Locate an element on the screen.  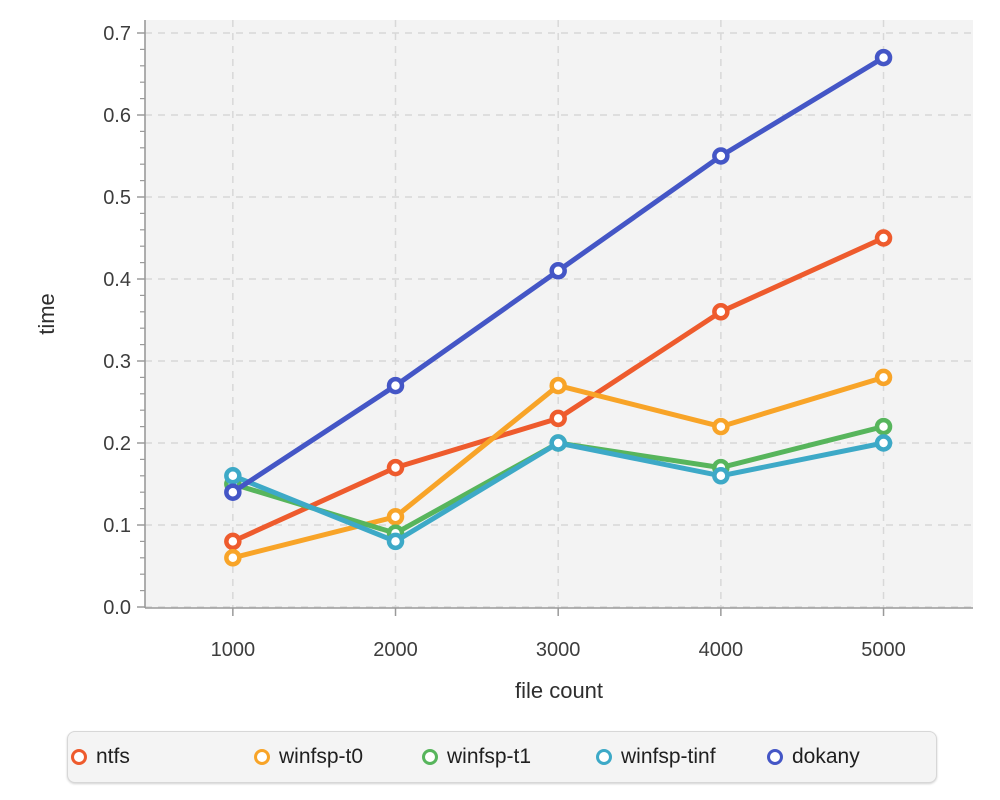
legend-item-winfsp-tinf: winfsp-tinf is located at coordinates (656, 757).